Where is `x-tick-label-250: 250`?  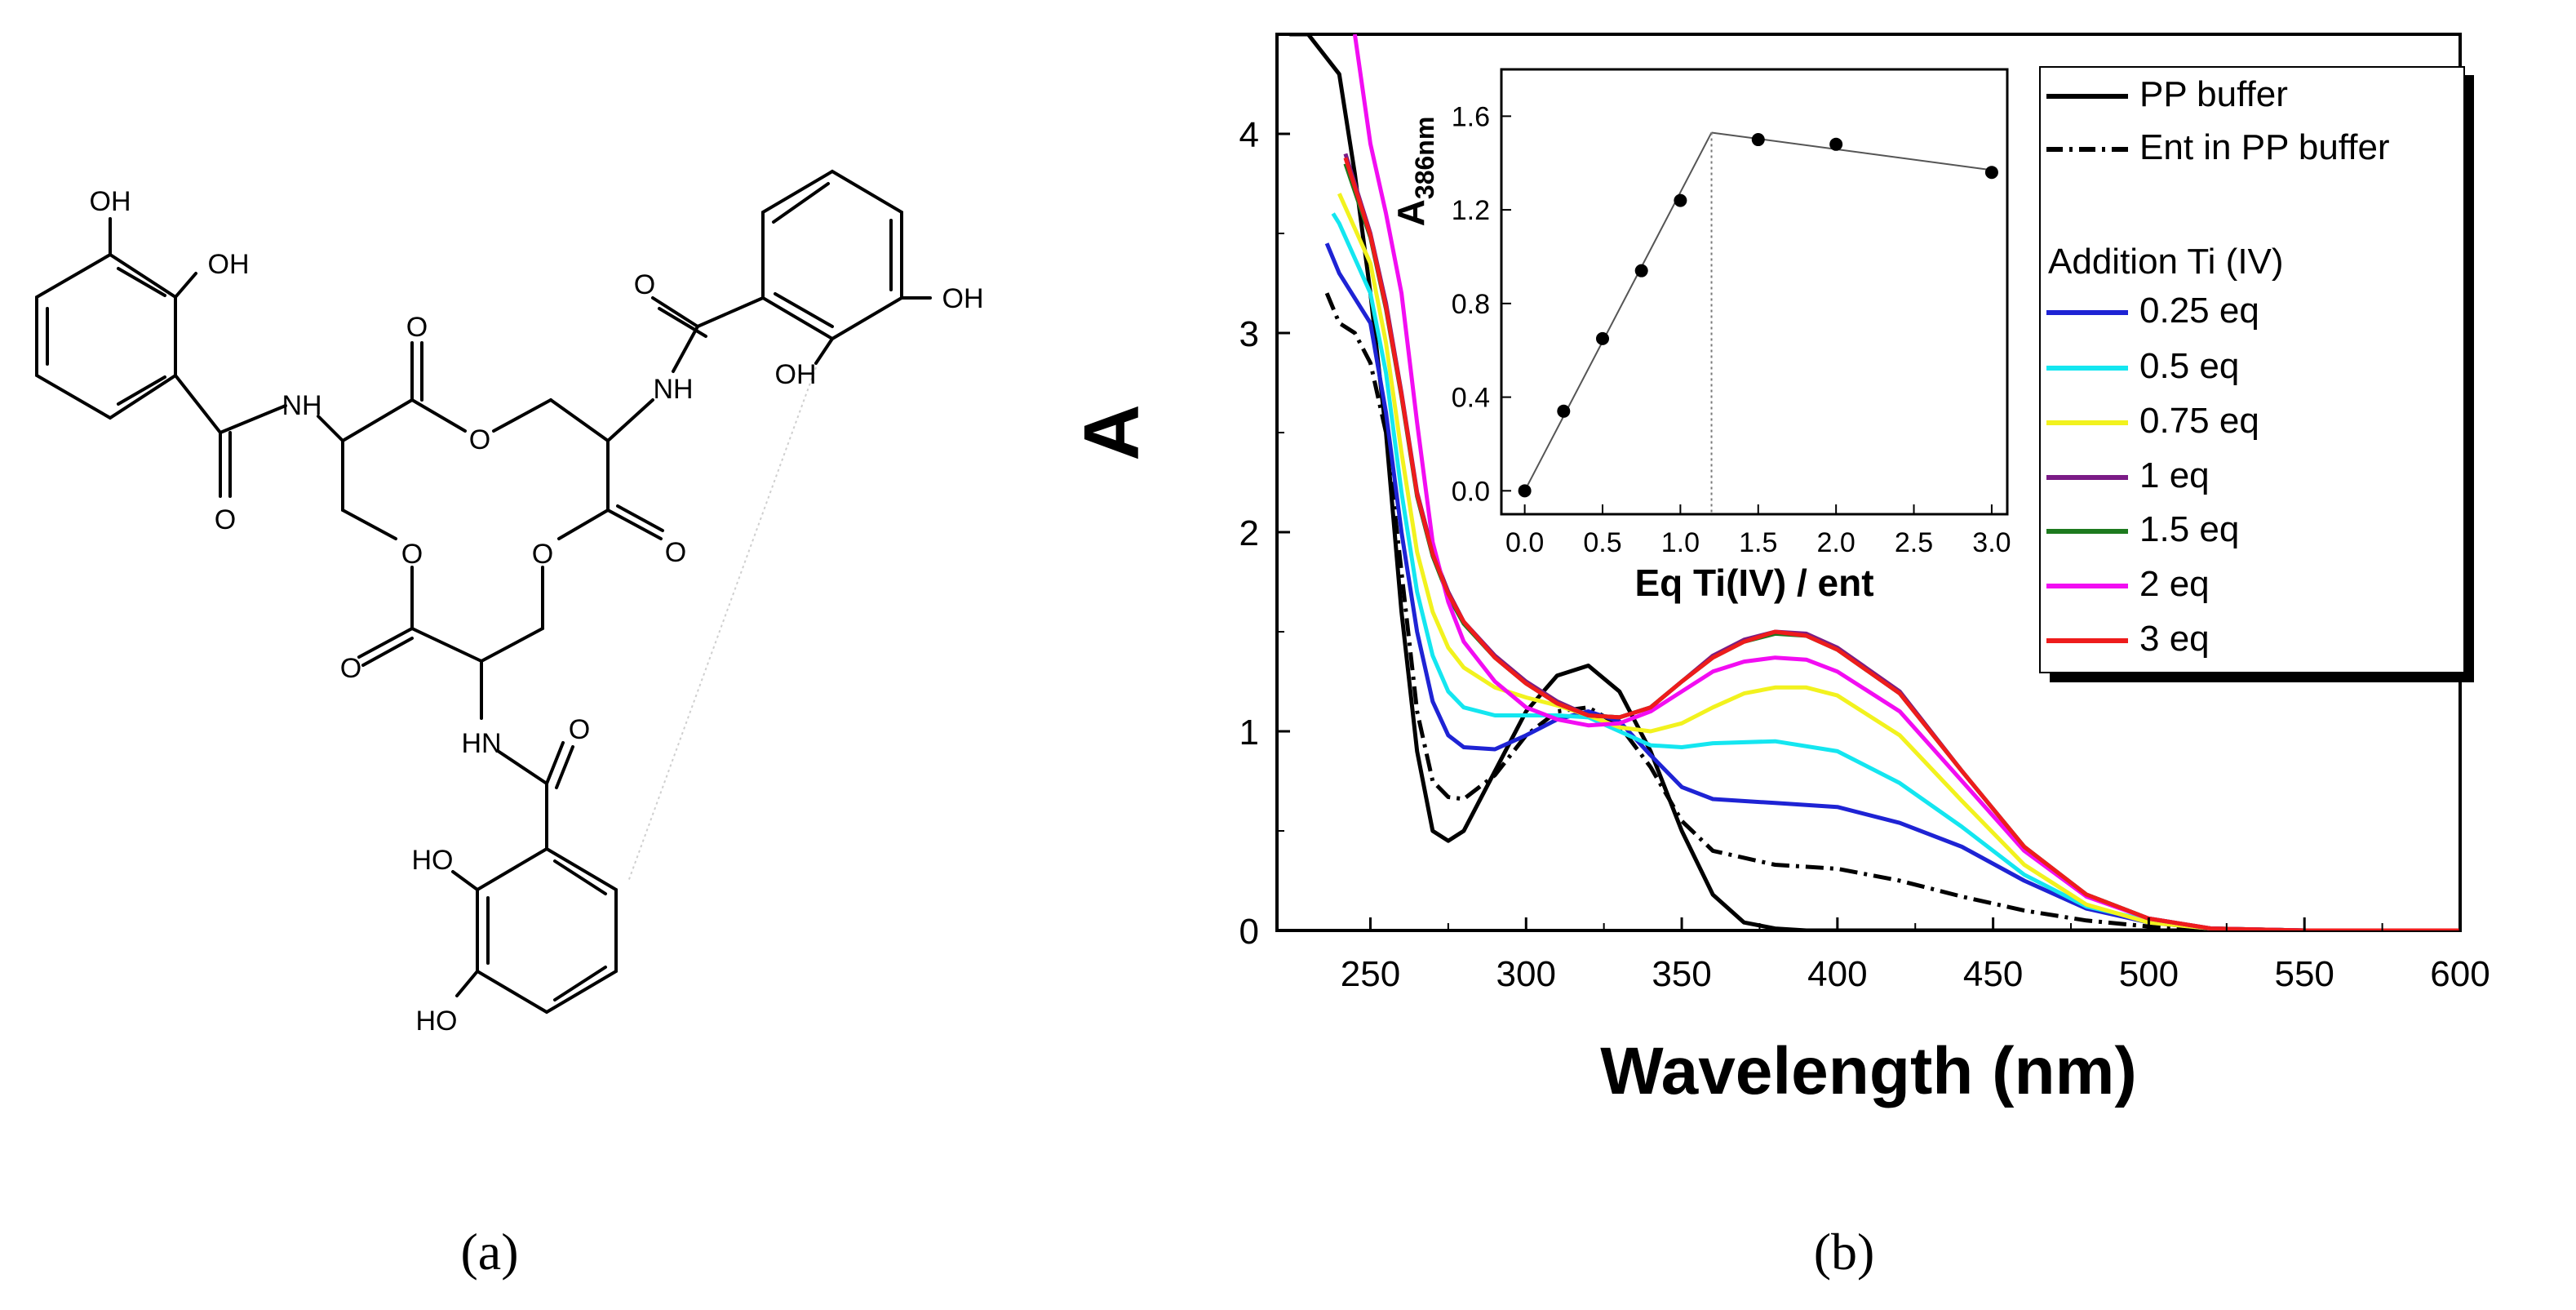
x-tick-label-250: 250 is located at coordinates (1370, 974).